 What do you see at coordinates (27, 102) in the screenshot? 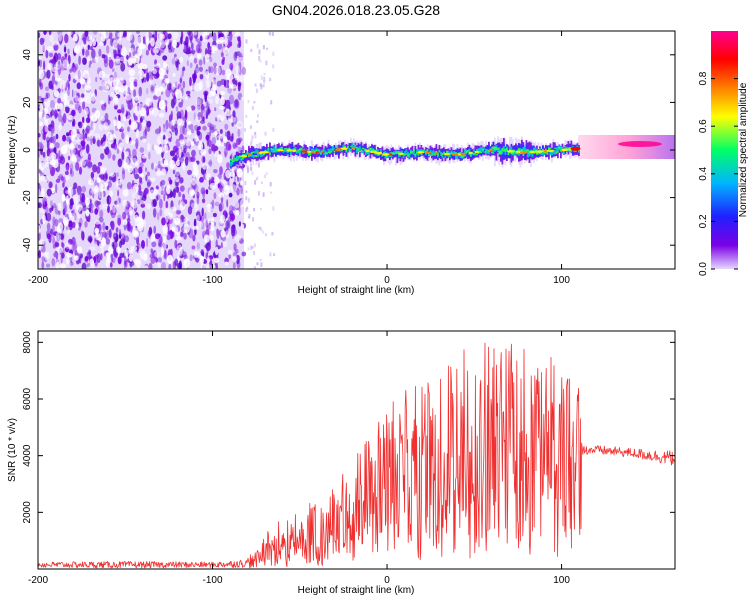
I see `y-tick-label: 20` at bounding box center [27, 102].